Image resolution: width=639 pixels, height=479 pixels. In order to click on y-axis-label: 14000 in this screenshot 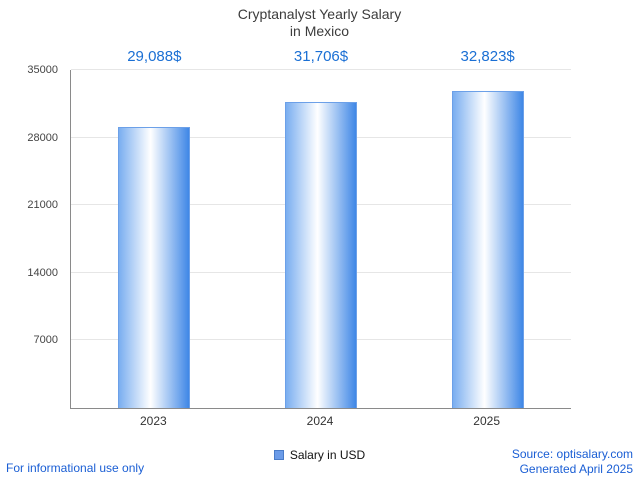, I will do `click(42, 272)`.